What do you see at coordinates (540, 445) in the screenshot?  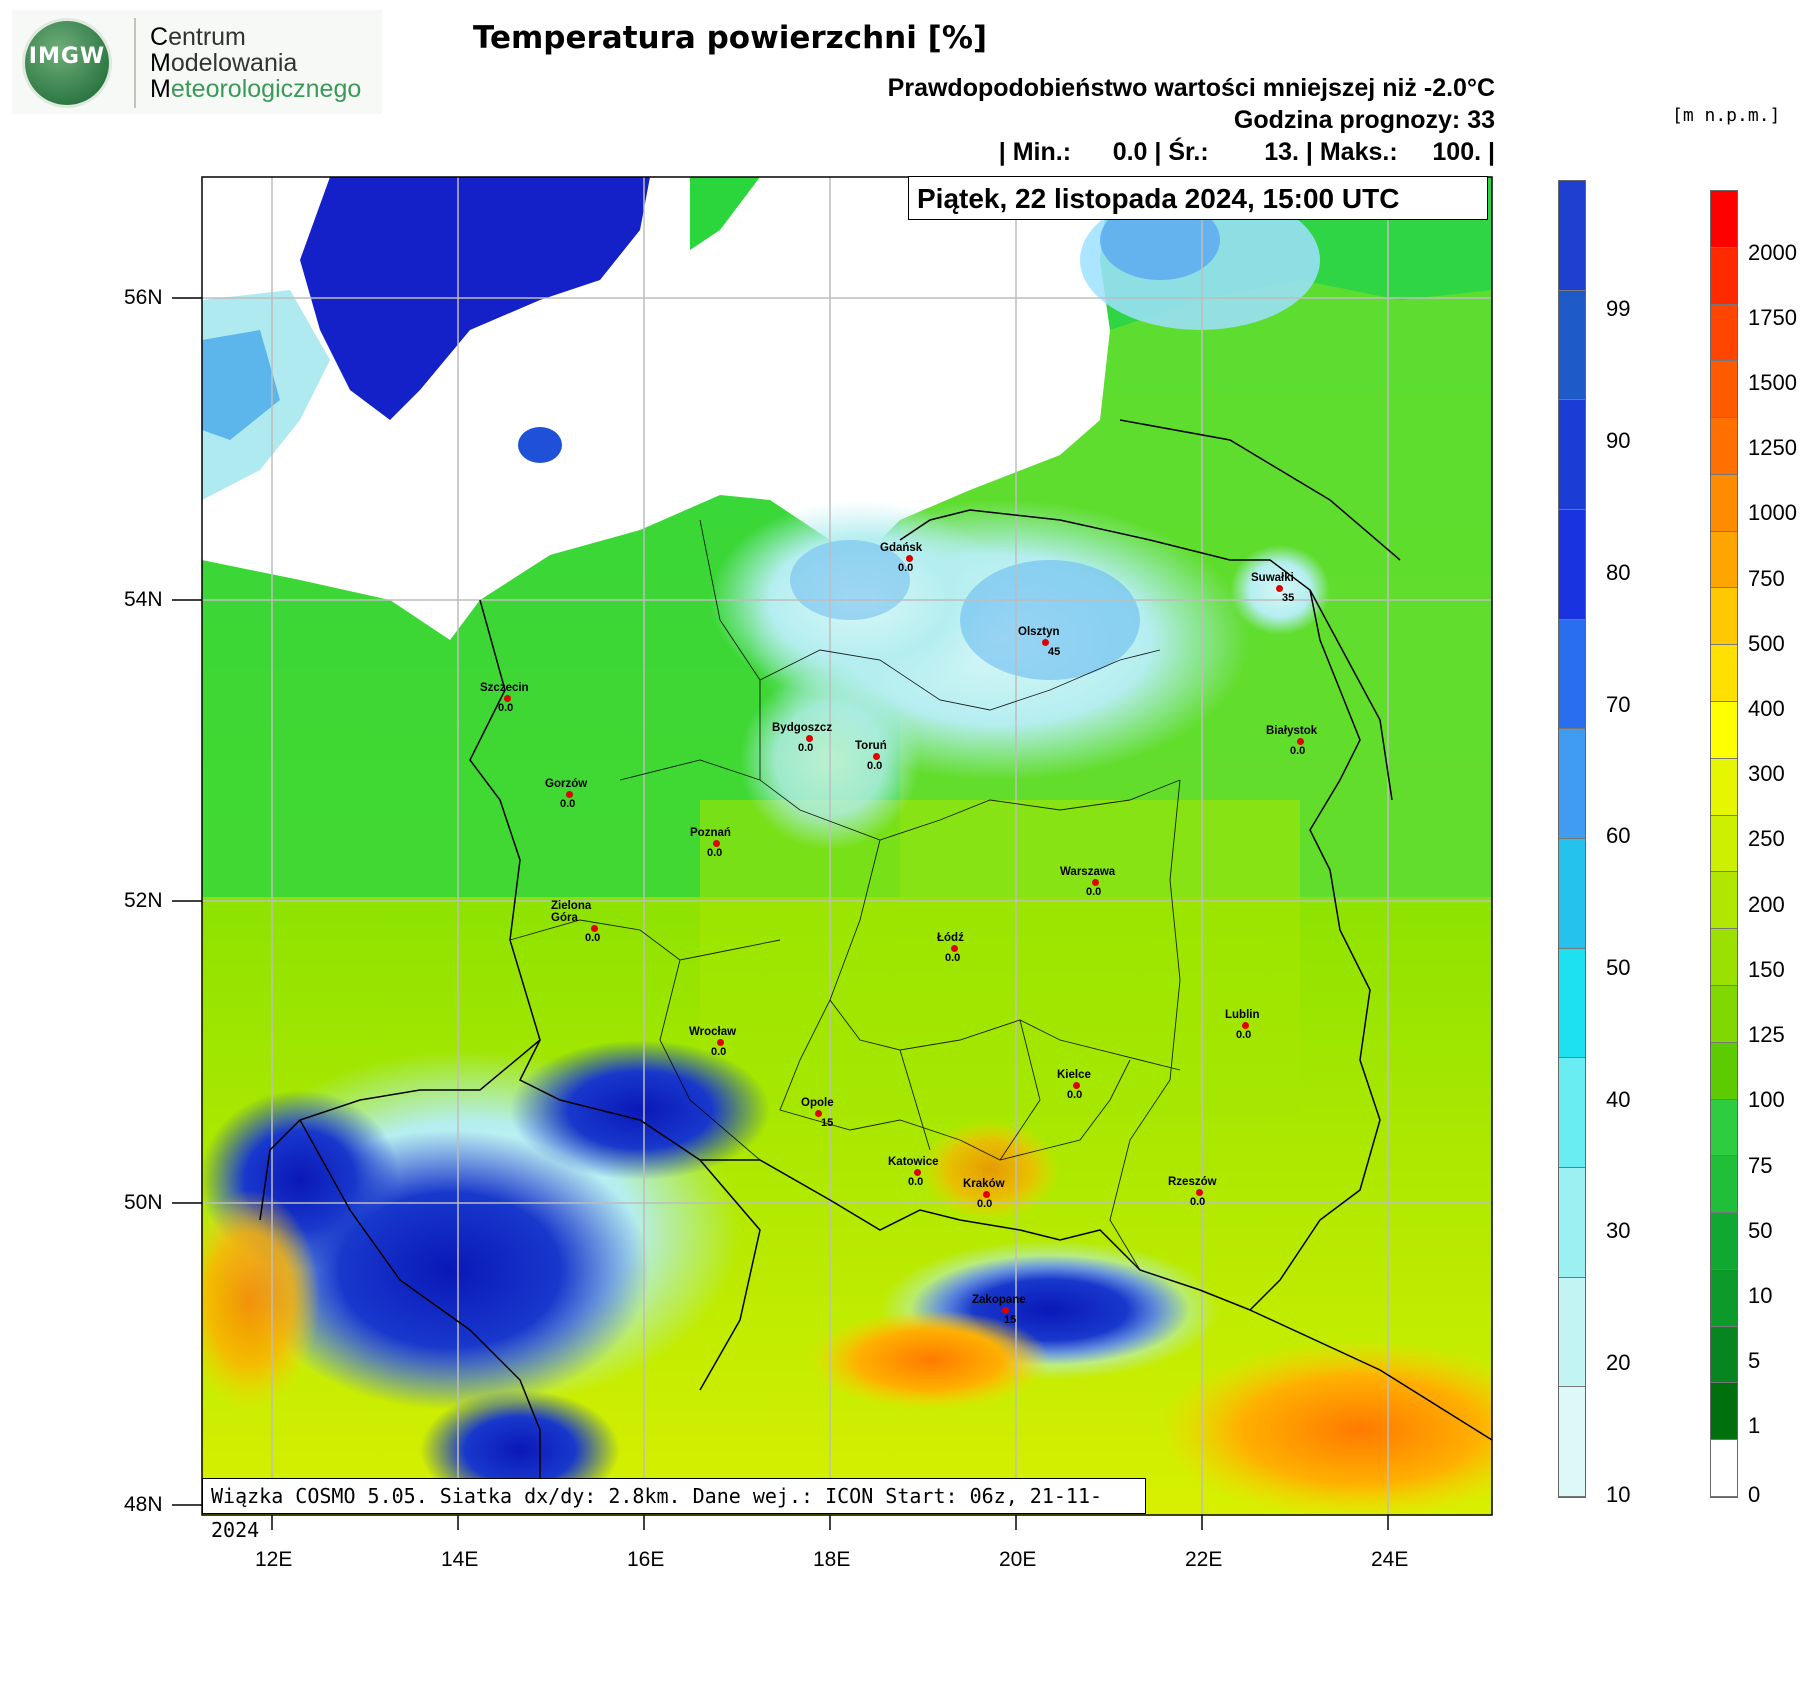 I see `bornholm-island` at bounding box center [540, 445].